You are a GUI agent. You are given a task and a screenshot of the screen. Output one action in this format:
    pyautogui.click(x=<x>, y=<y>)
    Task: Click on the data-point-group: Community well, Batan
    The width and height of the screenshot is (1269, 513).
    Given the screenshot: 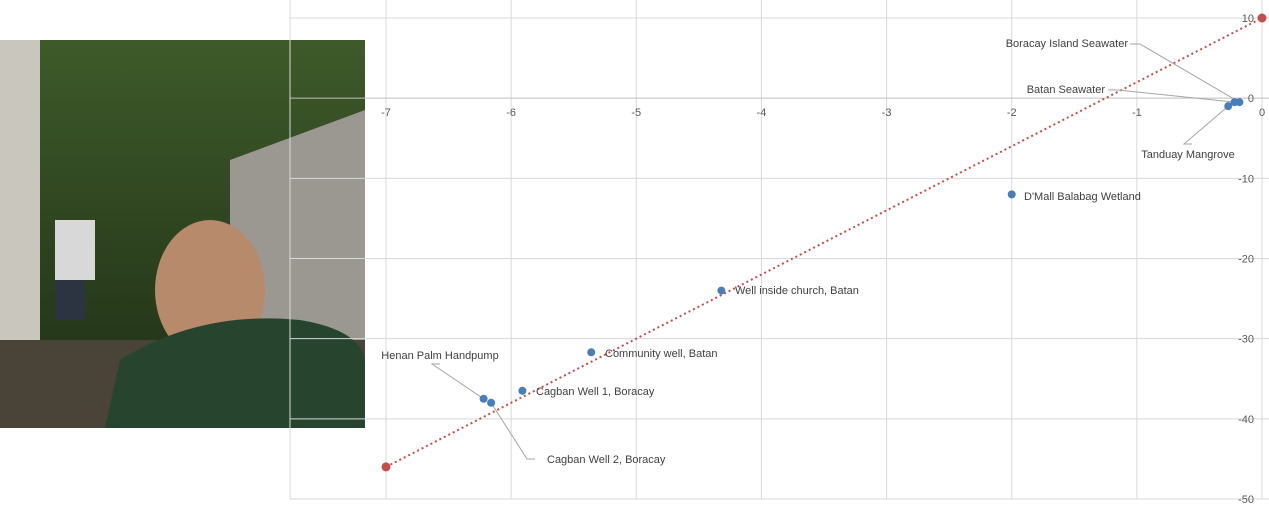 What is the action you would take?
    pyautogui.click(x=652, y=354)
    